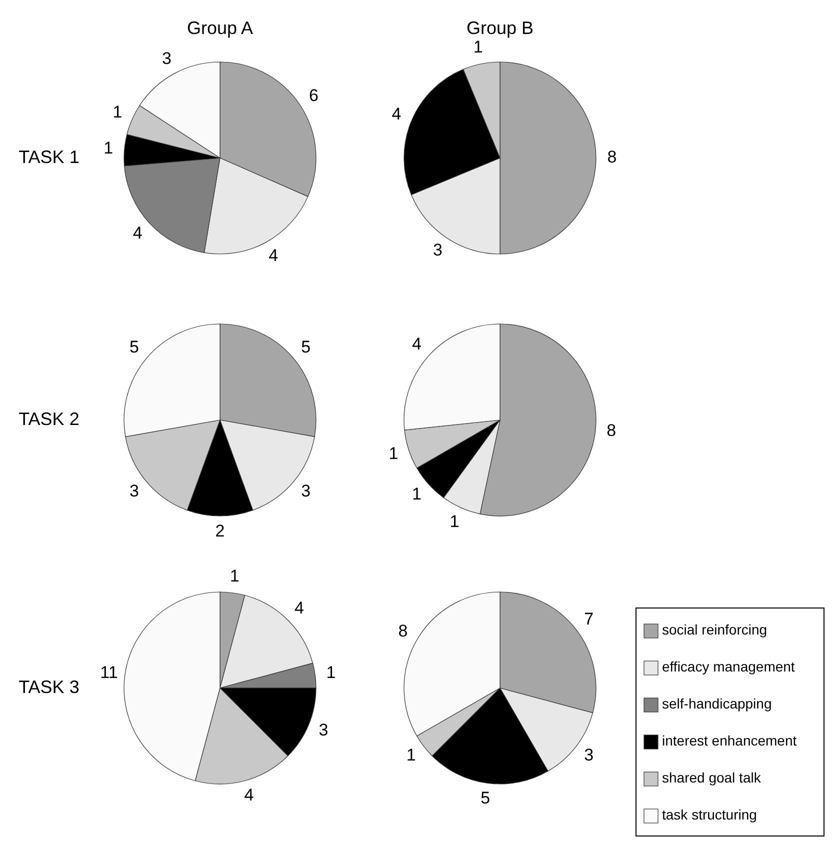 The width and height of the screenshot is (837, 849). What do you see at coordinates (709, 814) in the screenshot?
I see `legend-label: task structuring` at bounding box center [709, 814].